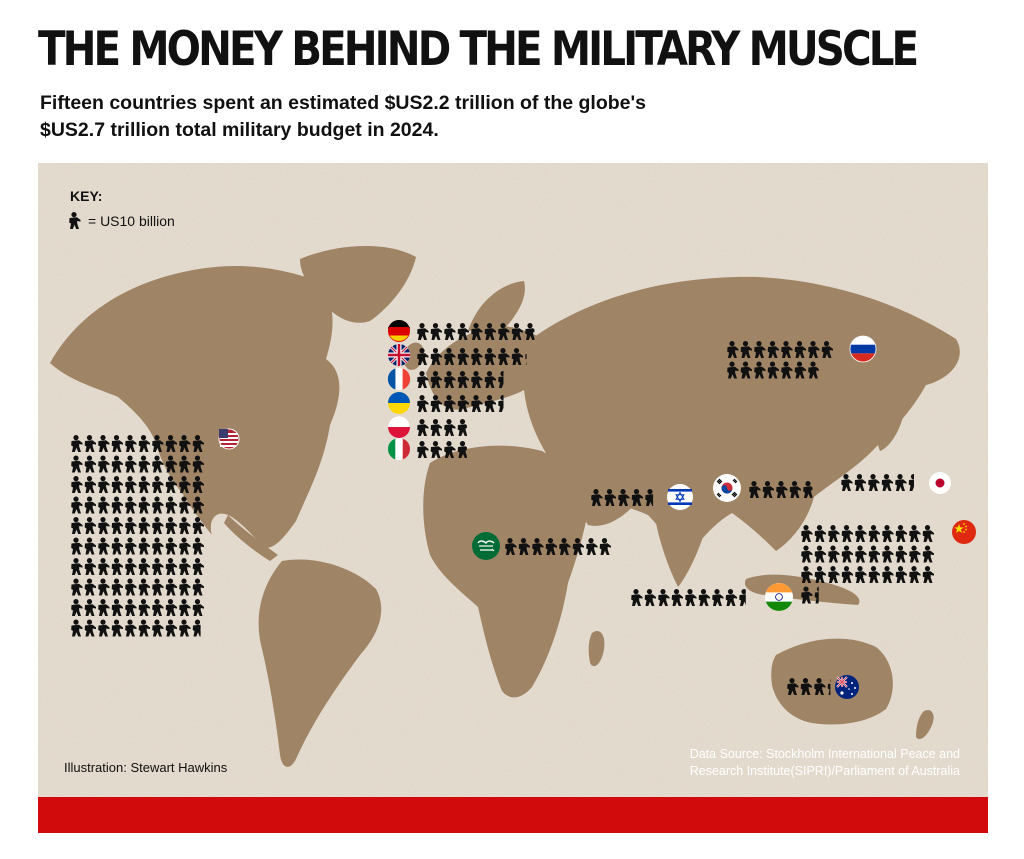 This screenshot has width=1024, height=859. Describe the element at coordinates (195, 407) in the screenshot. I see `north-america` at that location.